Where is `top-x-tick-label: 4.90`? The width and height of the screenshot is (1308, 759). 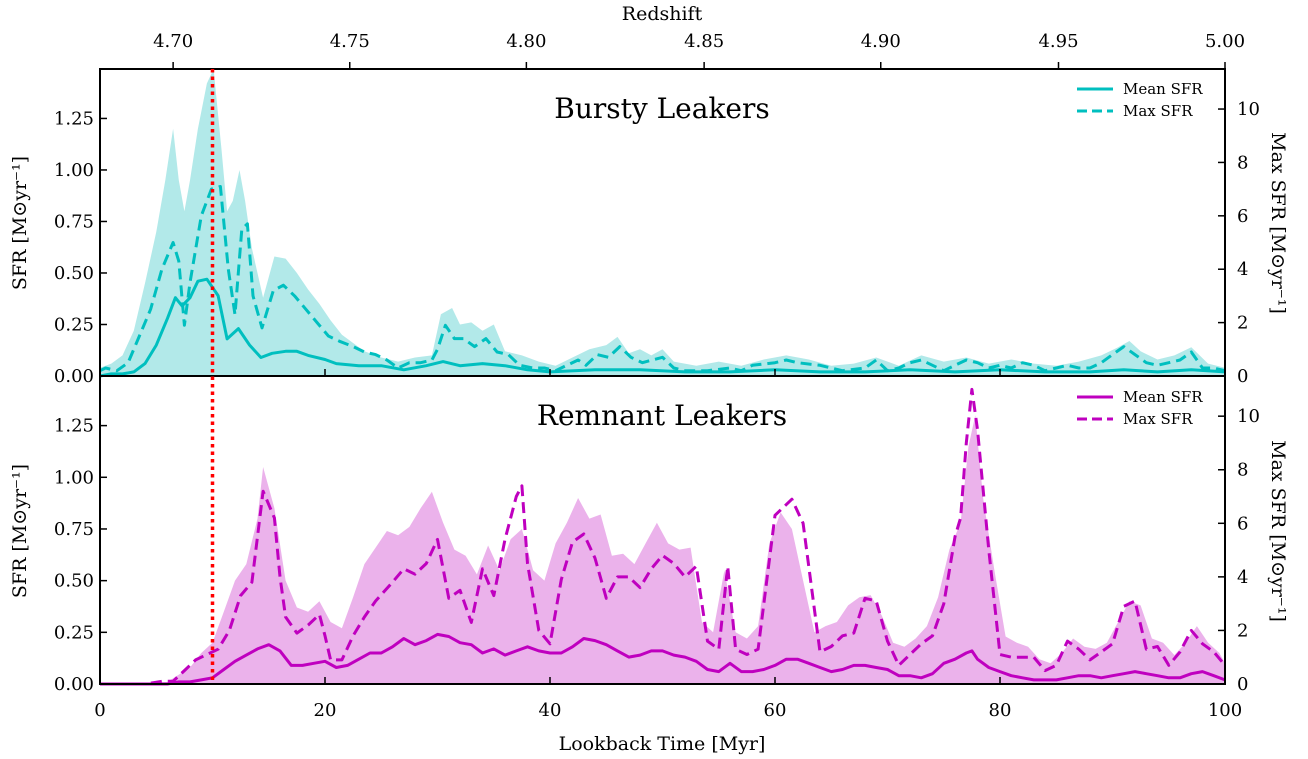 top-x-tick-label: 4.90 is located at coordinates (881, 41).